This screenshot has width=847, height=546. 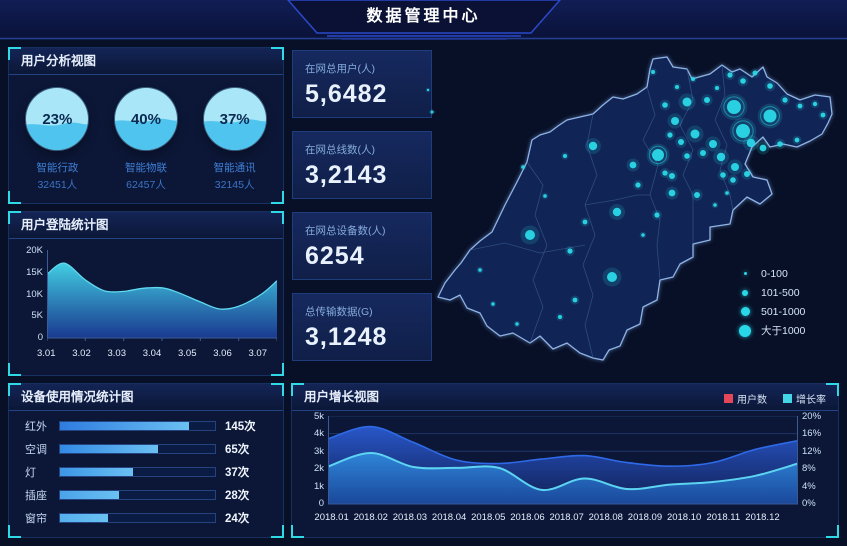 What do you see at coordinates (783, 311) in the screenshot?
I see `map-legend-label: 501-1000` at bounding box center [783, 311].